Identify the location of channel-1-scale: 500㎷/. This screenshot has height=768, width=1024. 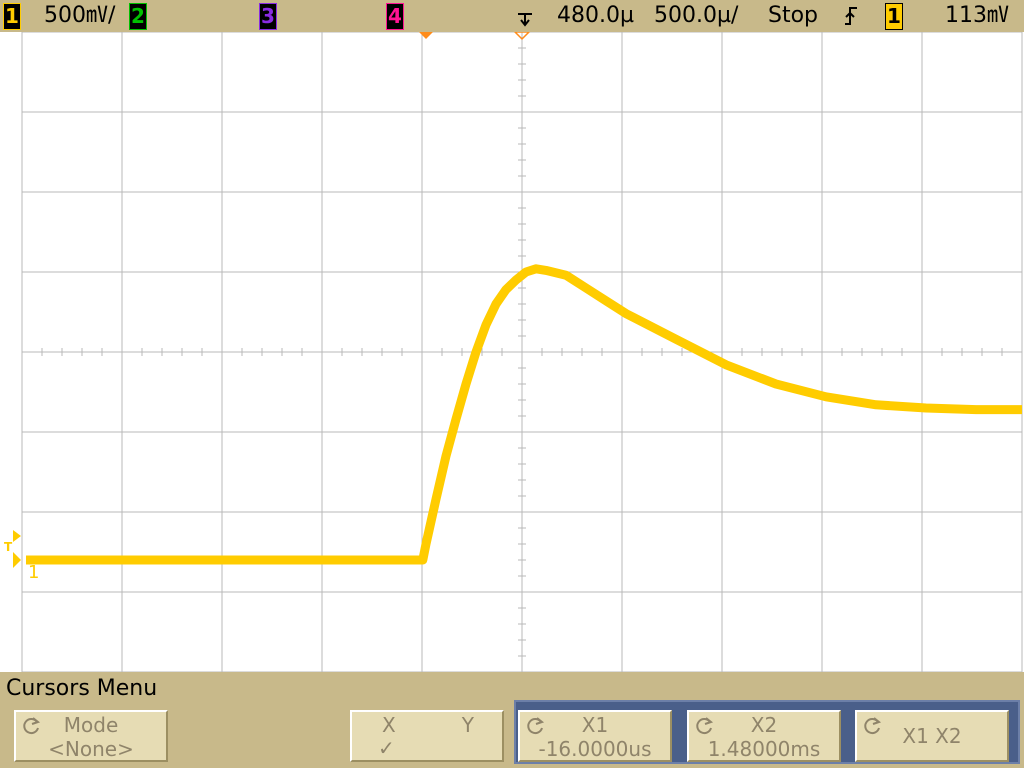
(80, 15).